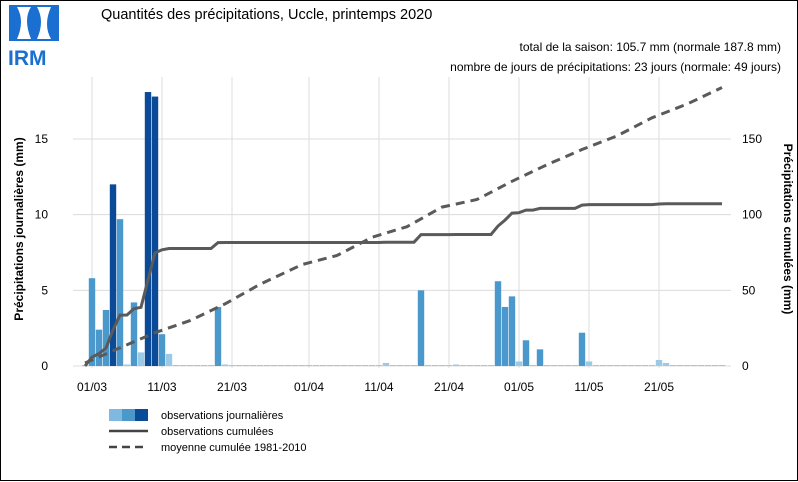  Describe the element at coordinates (449, 387) in the screenshot. I see `x-tick-label: 21/04` at that location.